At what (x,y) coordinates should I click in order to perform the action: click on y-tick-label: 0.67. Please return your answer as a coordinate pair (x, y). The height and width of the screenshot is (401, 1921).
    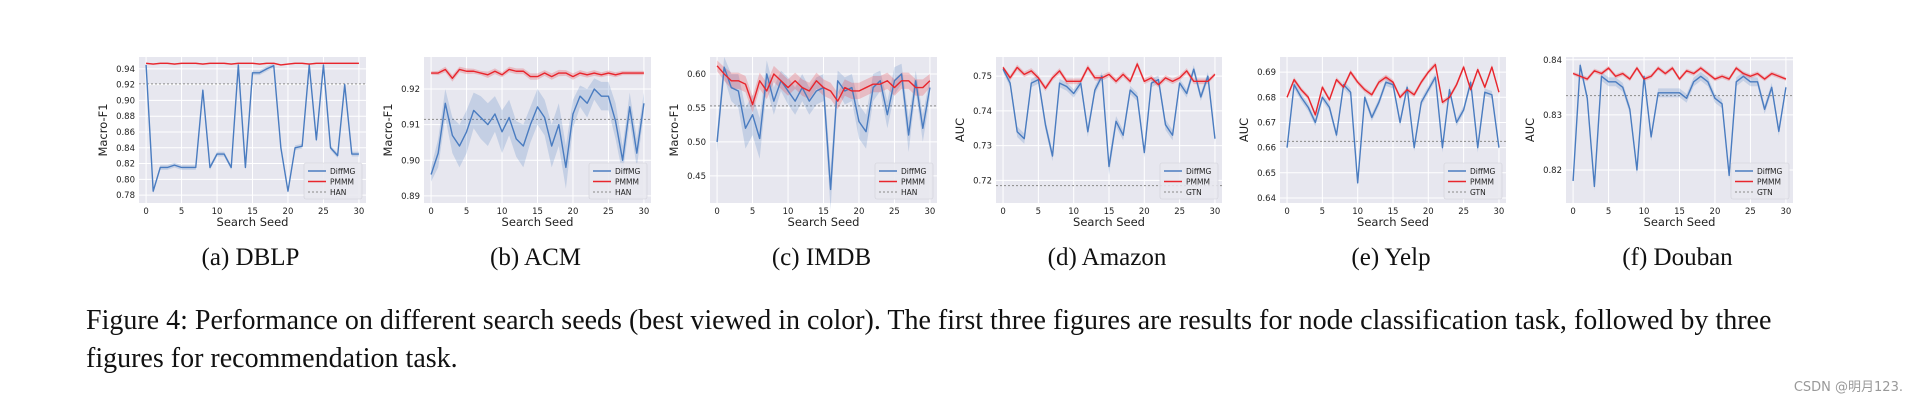
    Looking at the image, I should click on (1266, 123).